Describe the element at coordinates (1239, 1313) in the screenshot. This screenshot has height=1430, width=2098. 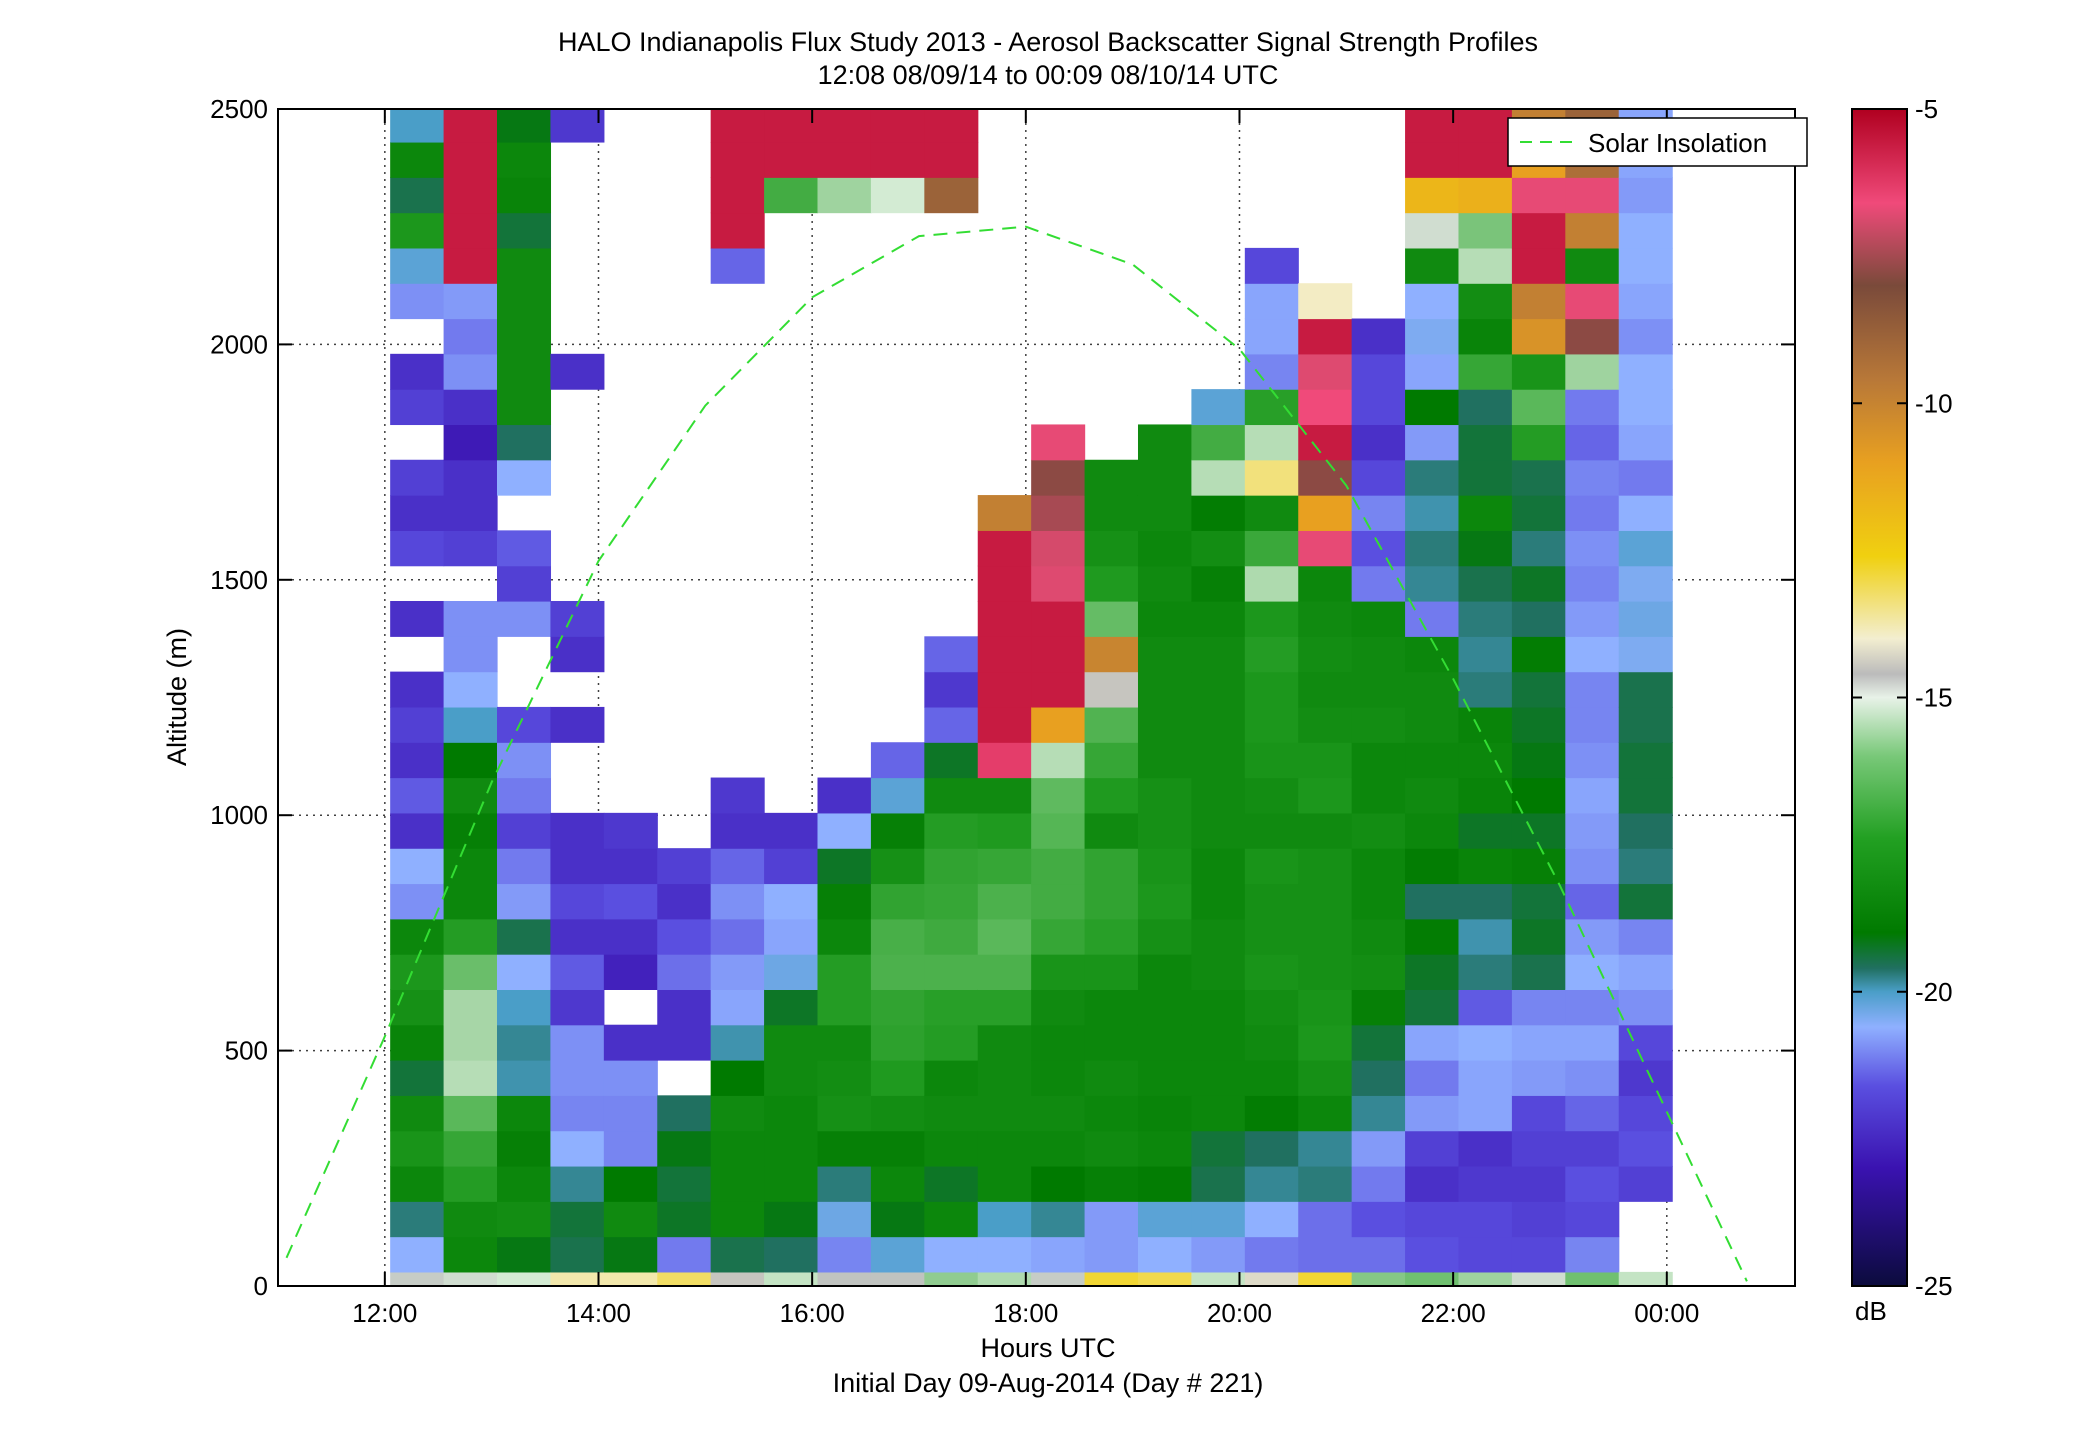
I see `x-tick-label: 20:00` at that location.